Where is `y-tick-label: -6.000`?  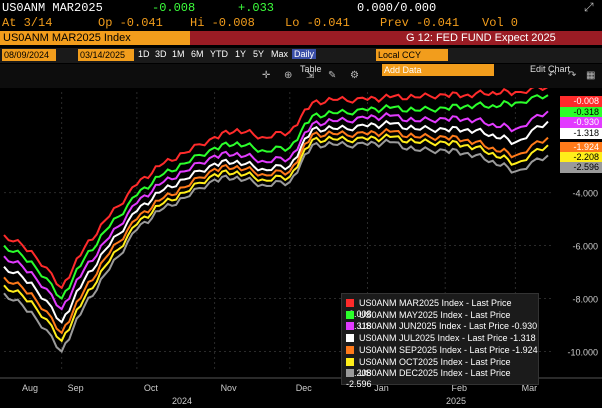 y-tick-label: -6.000 is located at coordinates (585, 247).